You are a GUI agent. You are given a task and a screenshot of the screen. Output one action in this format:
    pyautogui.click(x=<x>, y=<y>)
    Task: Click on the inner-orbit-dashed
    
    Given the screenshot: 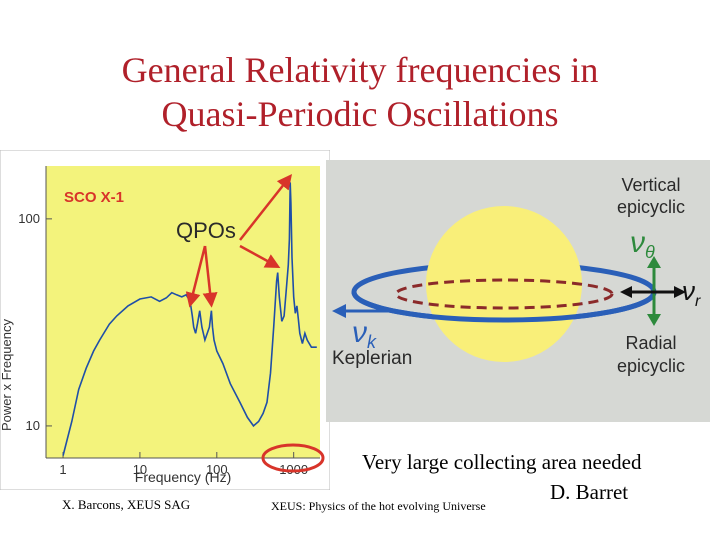 What is the action you would take?
    pyautogui.click(x=504, y=294)
    